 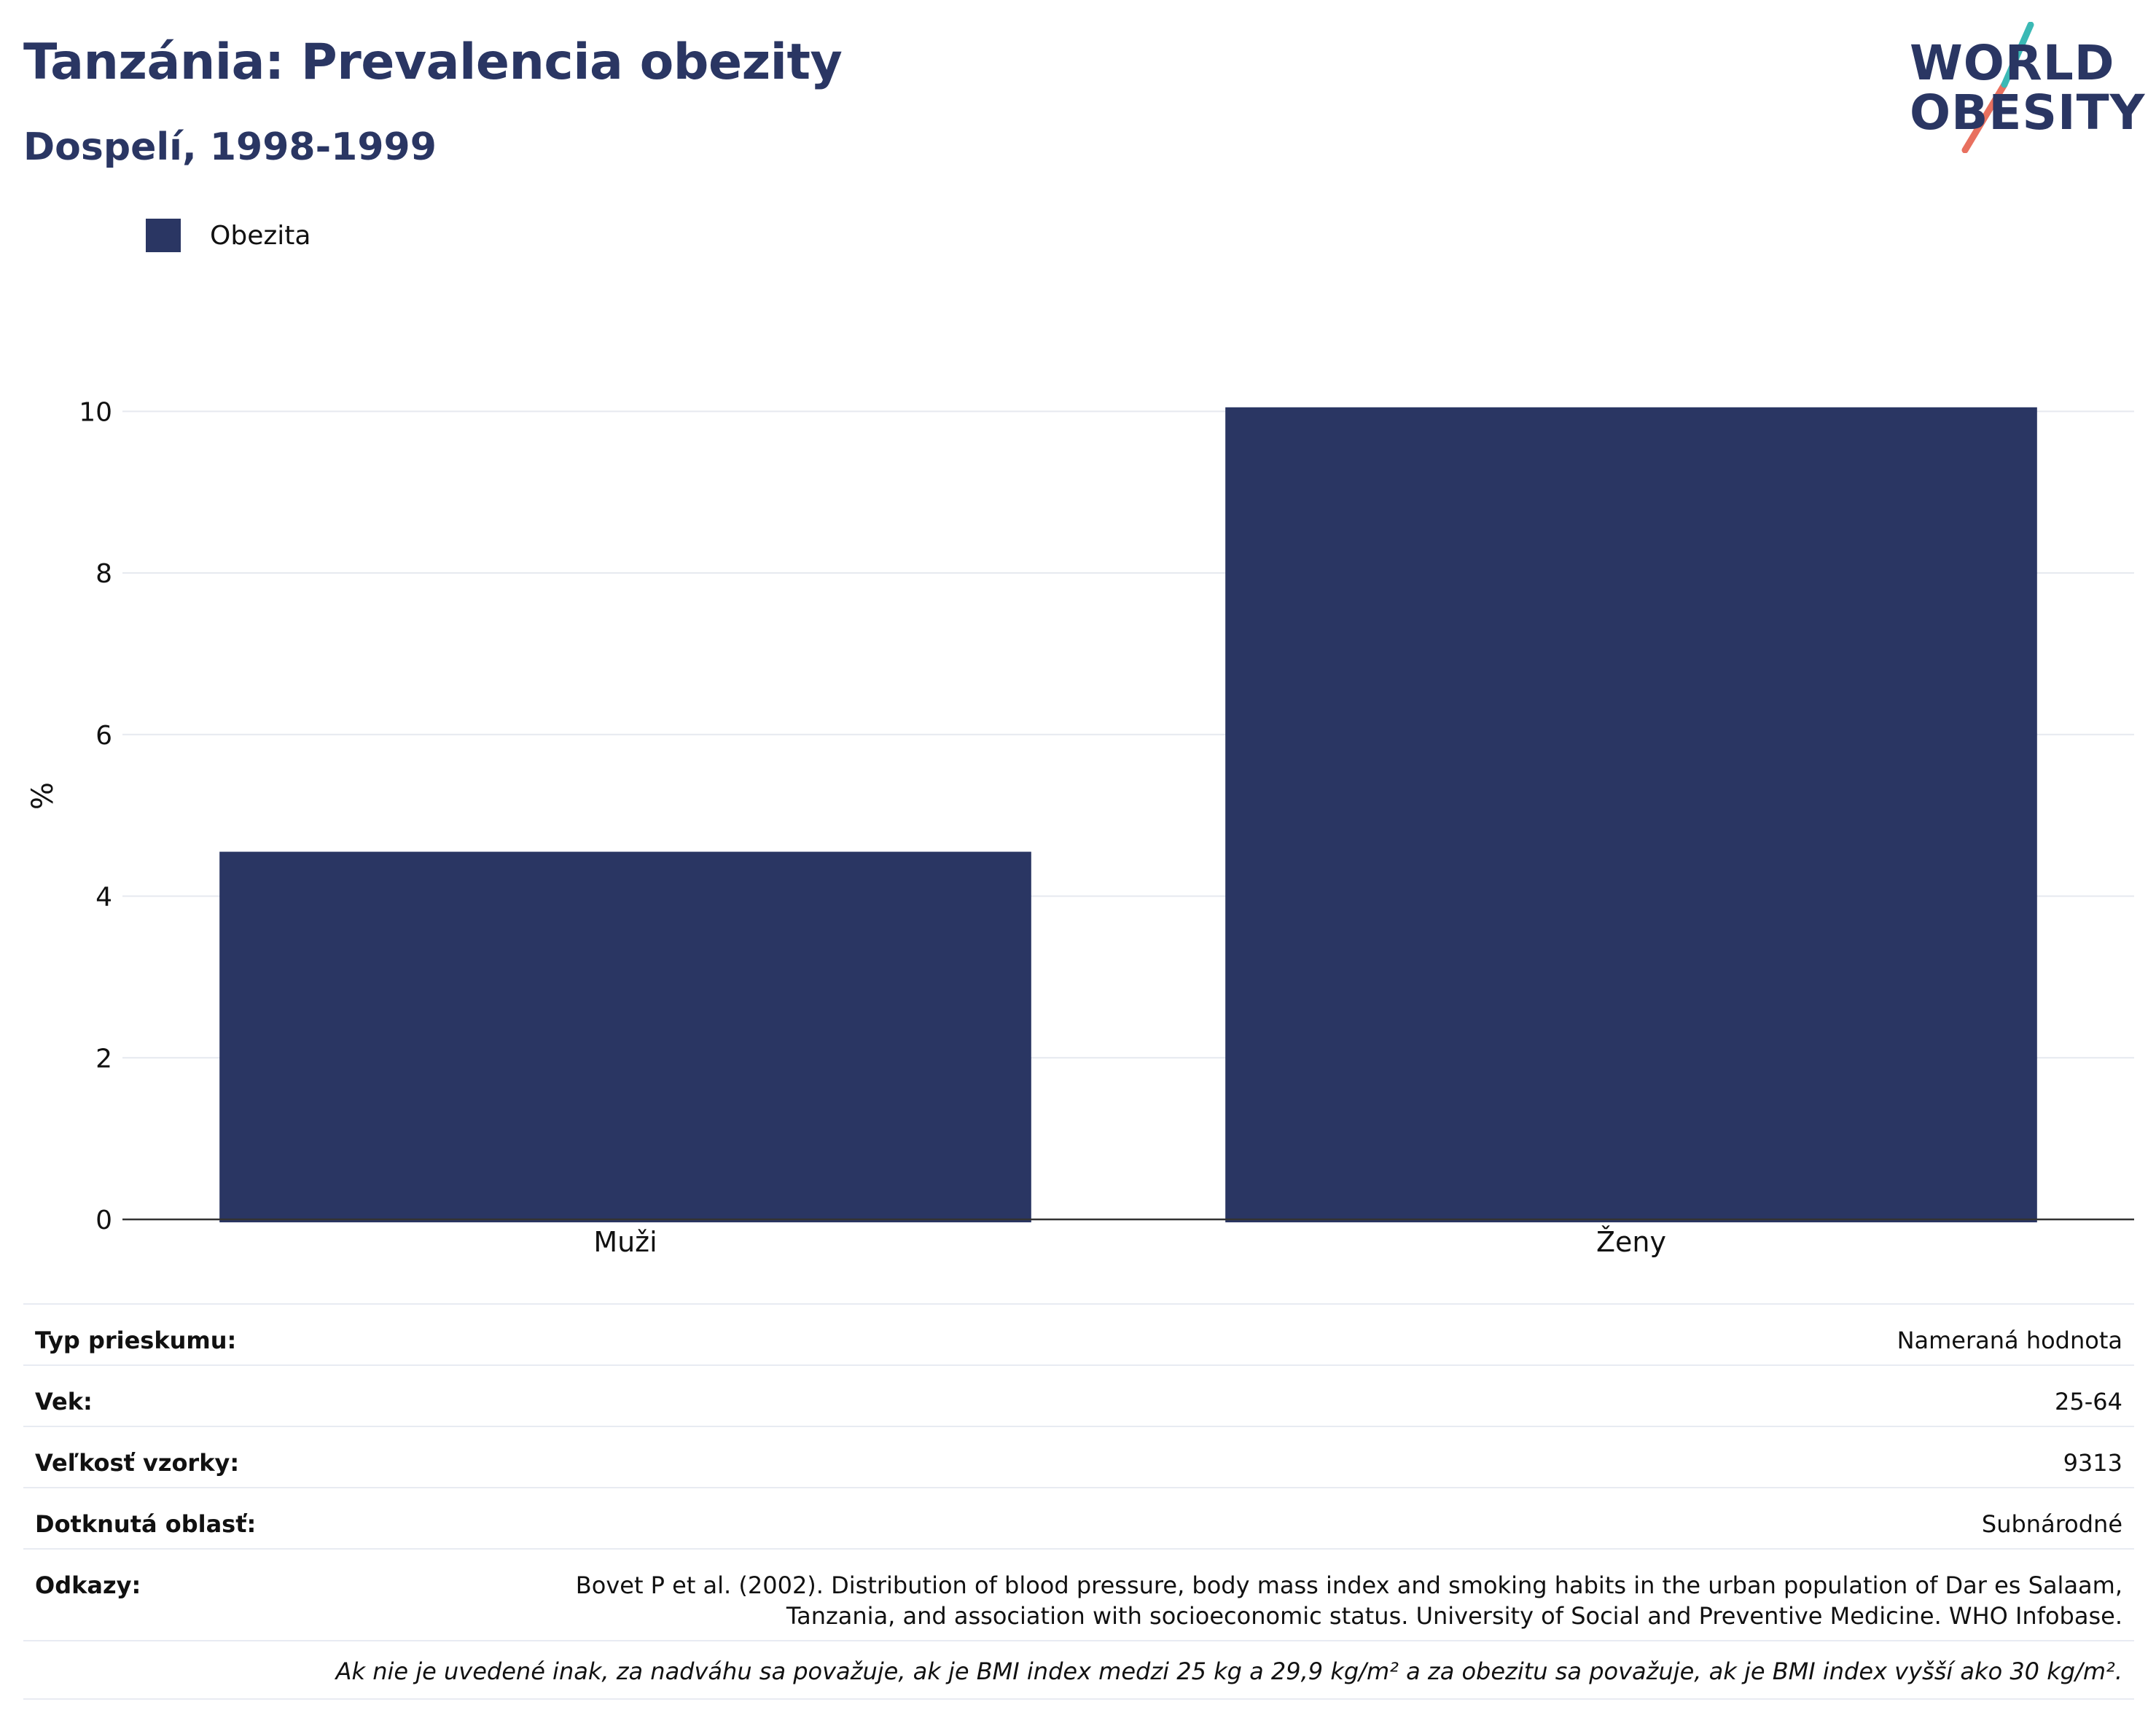 I want to click on info-row-age: Vek: 25-64, so click(x=1079, y=1395).